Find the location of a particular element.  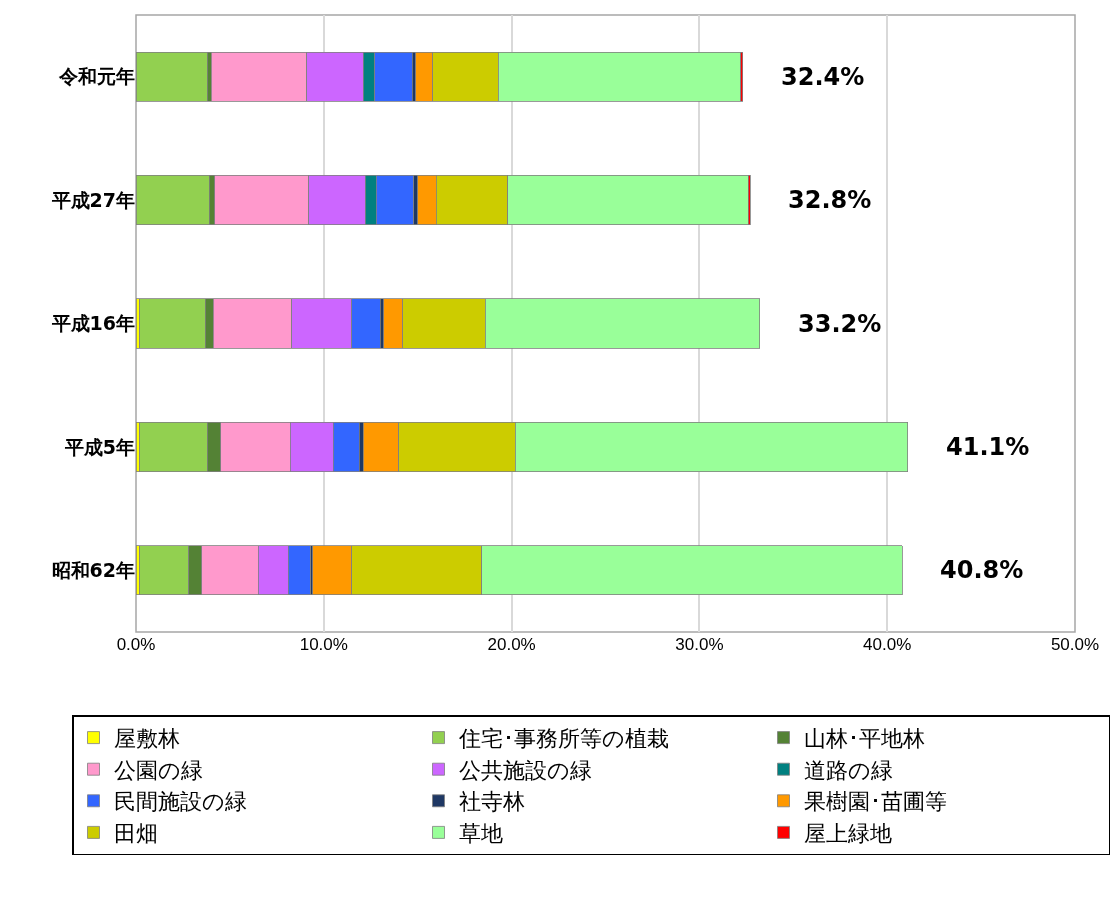

legend-label: 公園の緑 is located at coordinates (158, 770).